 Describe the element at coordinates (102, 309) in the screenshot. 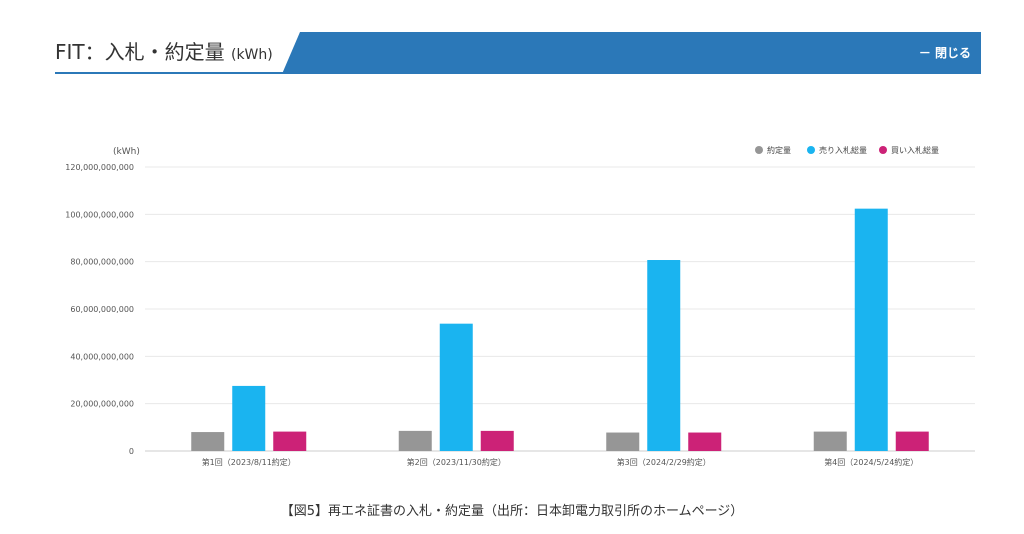

I see `y-tick-label: 60,000,000,000` at that location.